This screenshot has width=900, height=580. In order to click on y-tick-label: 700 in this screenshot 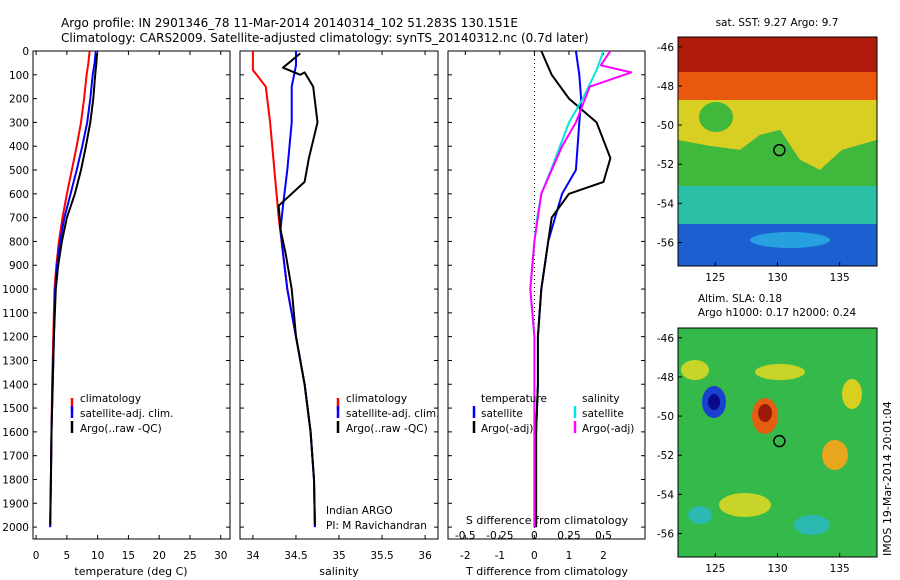, I will do `click(19, 219)`.